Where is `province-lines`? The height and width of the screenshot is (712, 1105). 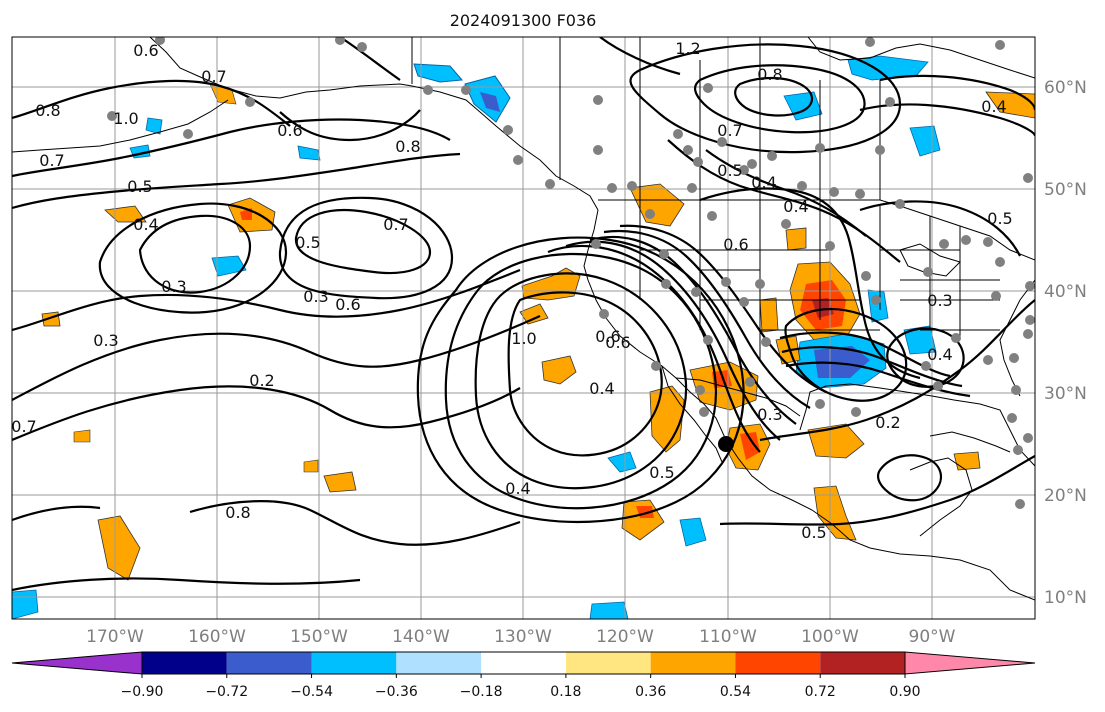
province-lines is located at coordinates (720, 118).